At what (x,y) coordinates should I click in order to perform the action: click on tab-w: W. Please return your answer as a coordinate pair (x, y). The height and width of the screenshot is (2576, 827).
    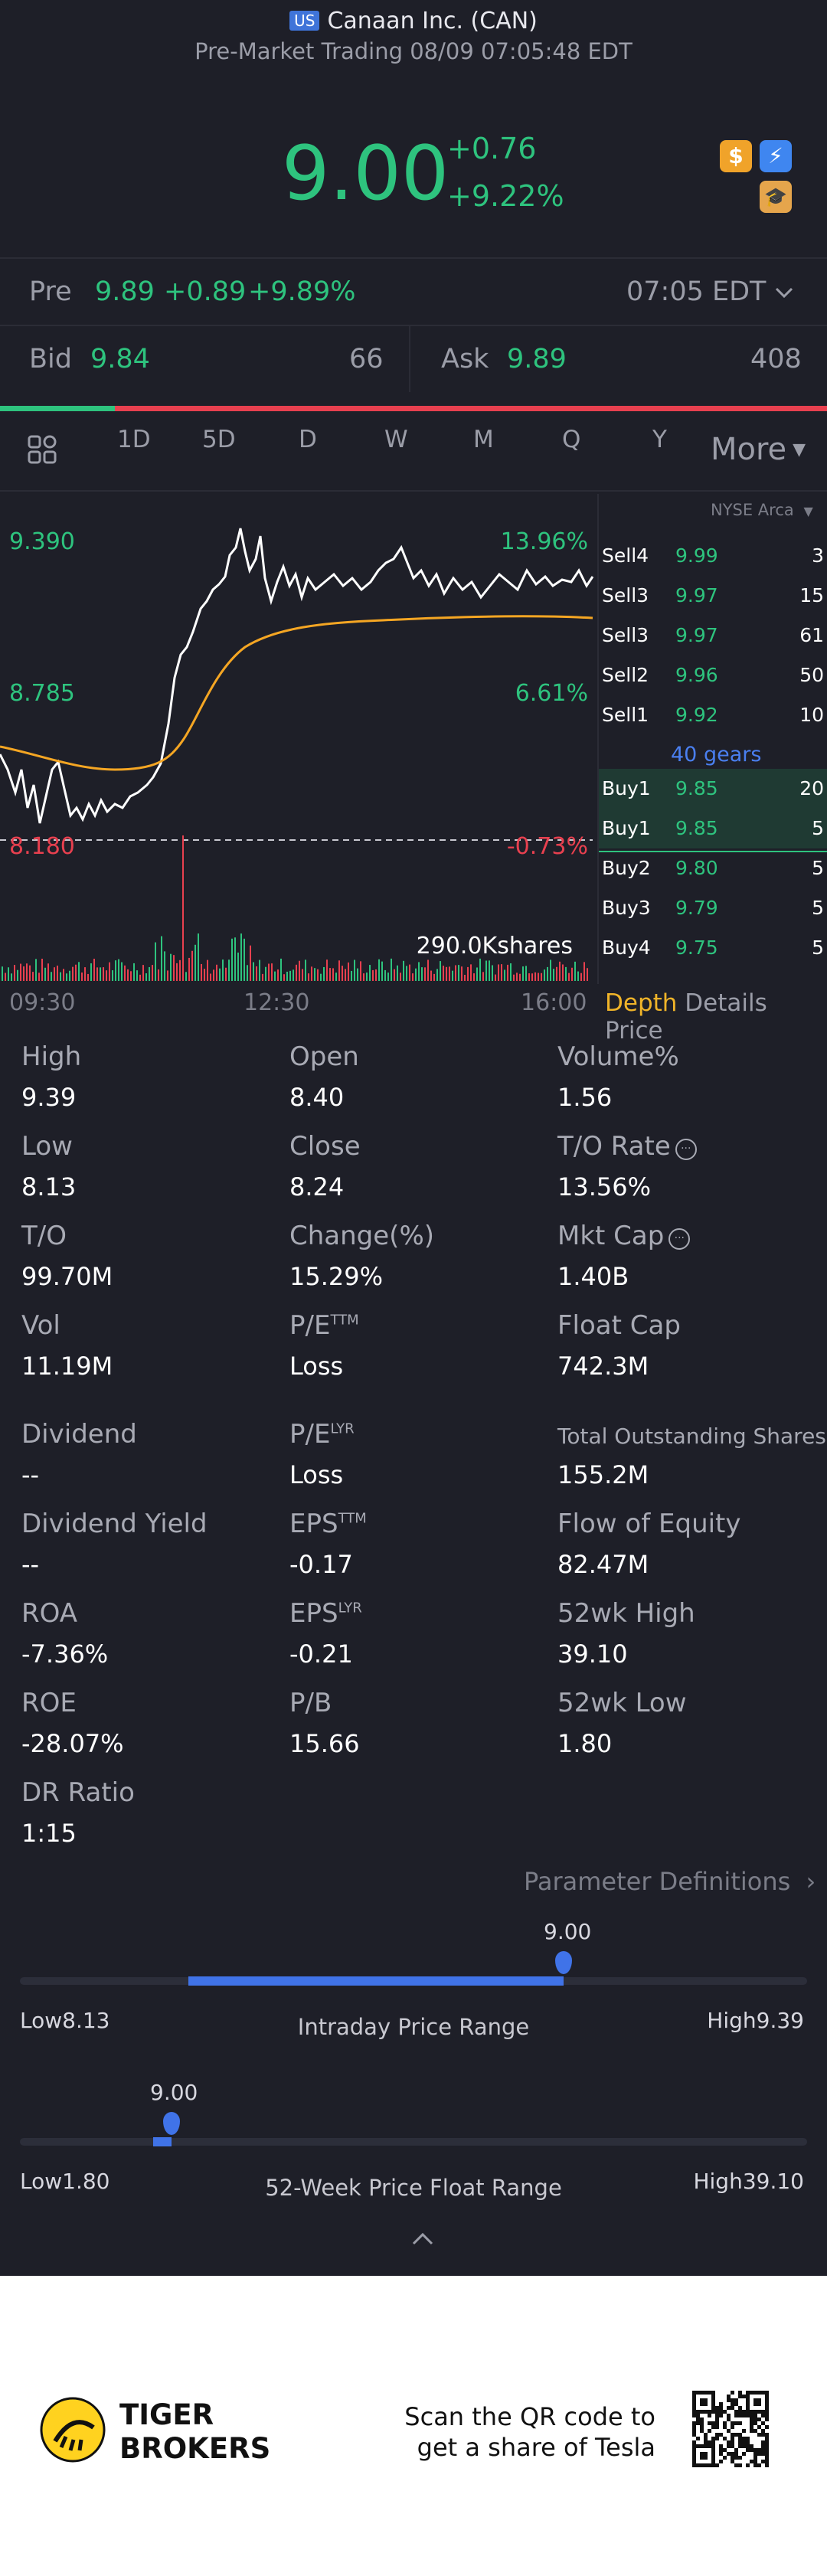
    Looking at the image, I should click on (396, 439).